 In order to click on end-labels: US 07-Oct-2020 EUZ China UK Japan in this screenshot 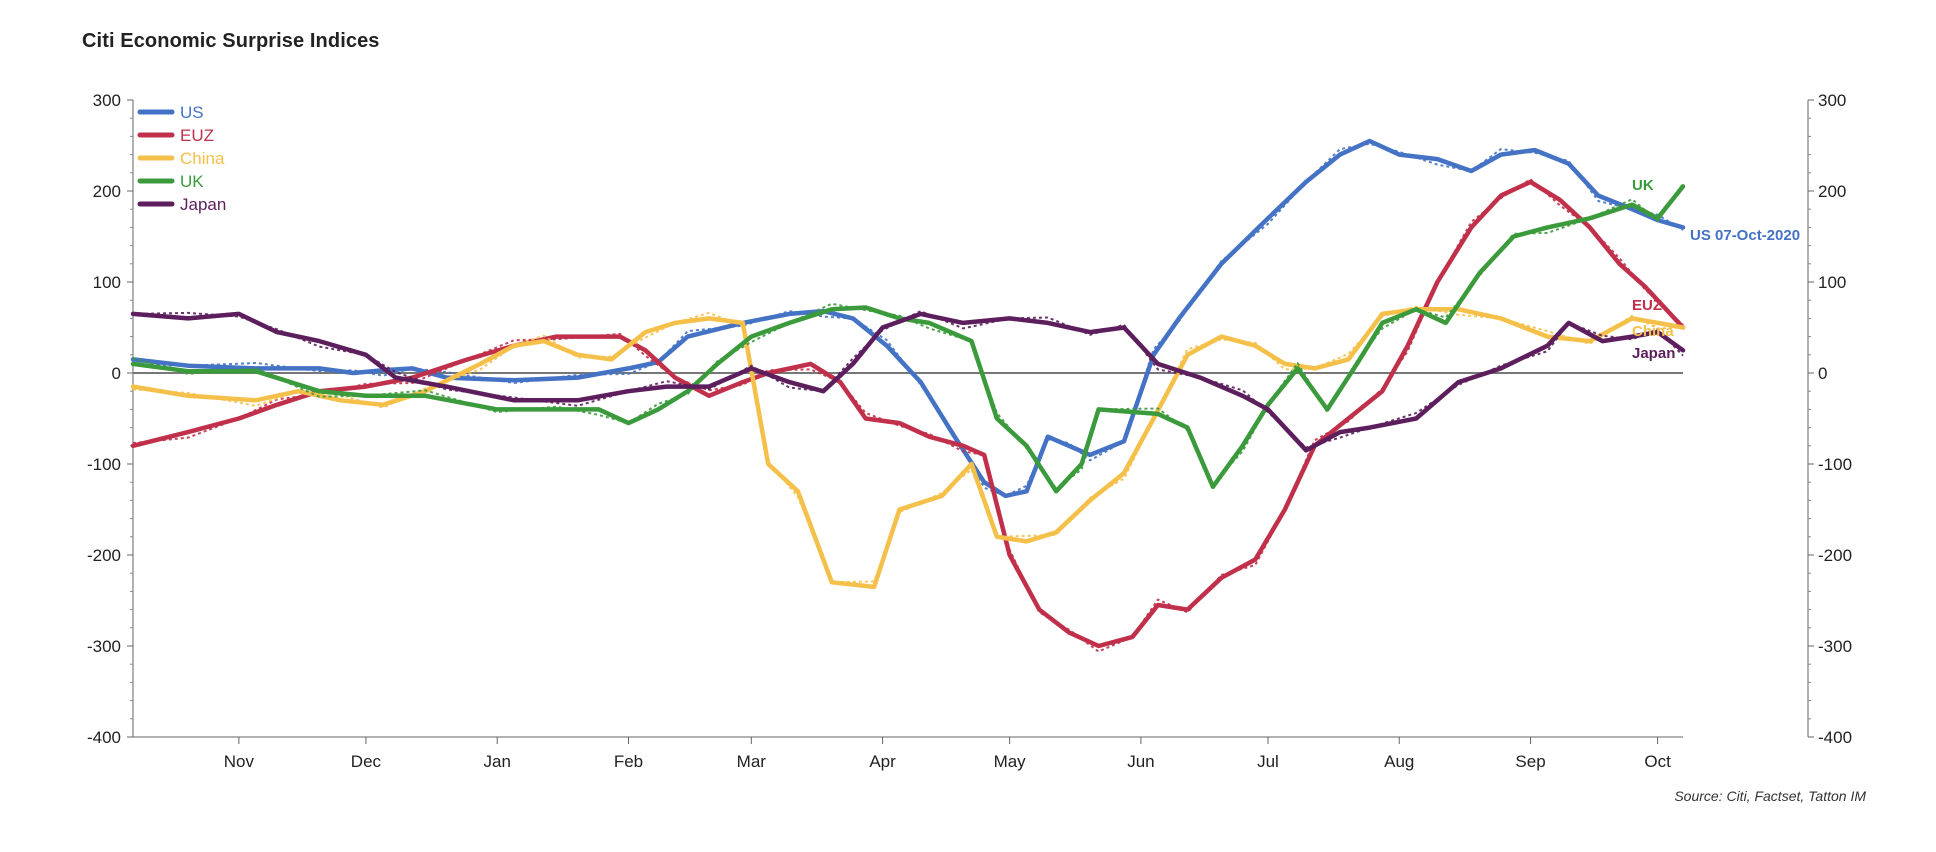, I will do `click(1716, 269)`.